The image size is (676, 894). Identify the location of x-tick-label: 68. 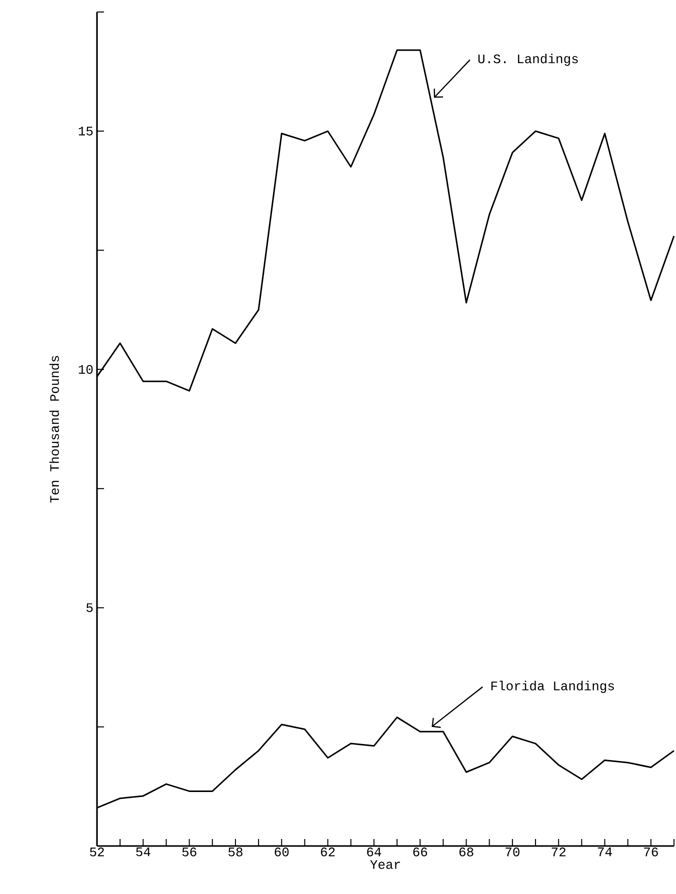
(466, 852).